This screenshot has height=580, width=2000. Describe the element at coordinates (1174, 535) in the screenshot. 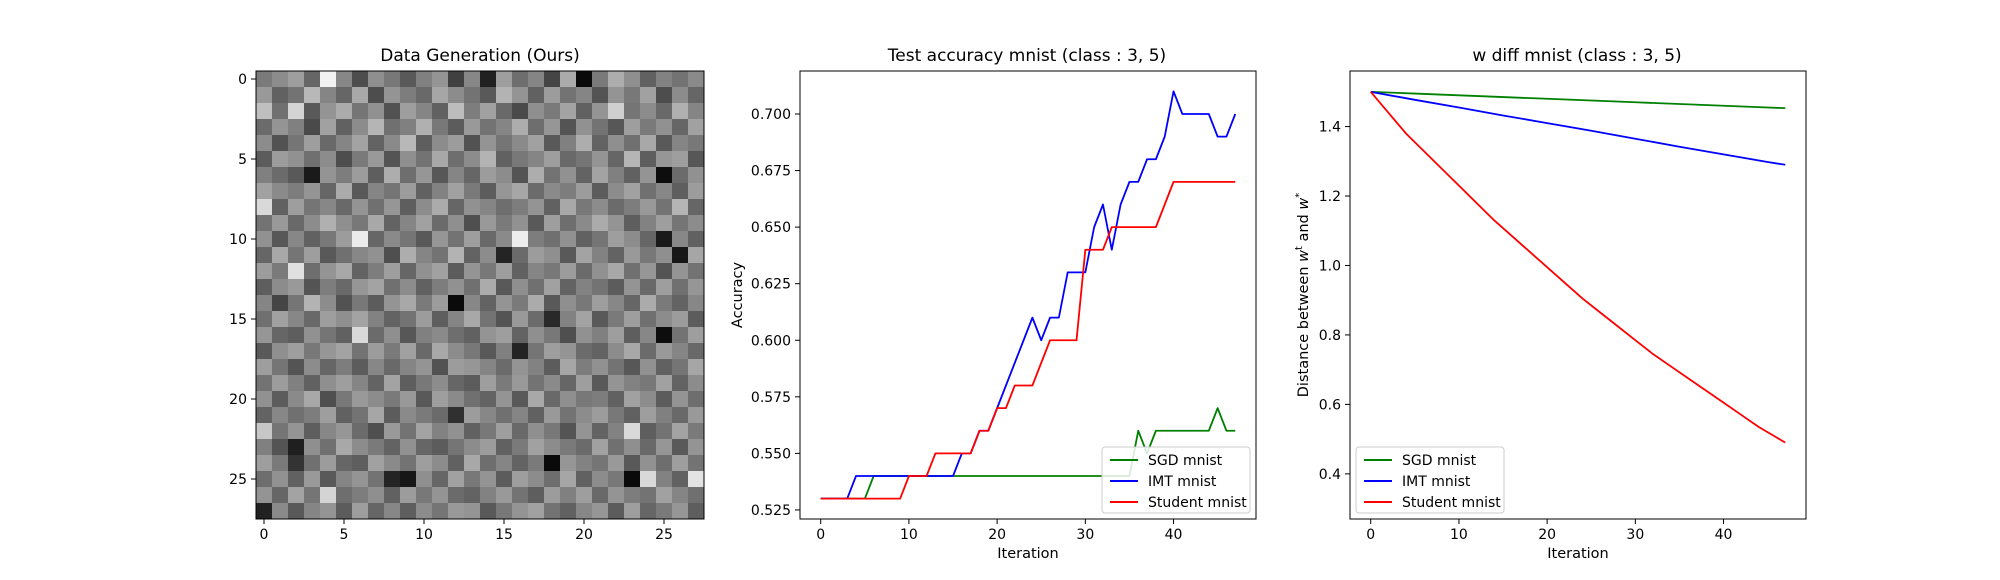

I see `accuracy-x-tick-label: 40` at that location.